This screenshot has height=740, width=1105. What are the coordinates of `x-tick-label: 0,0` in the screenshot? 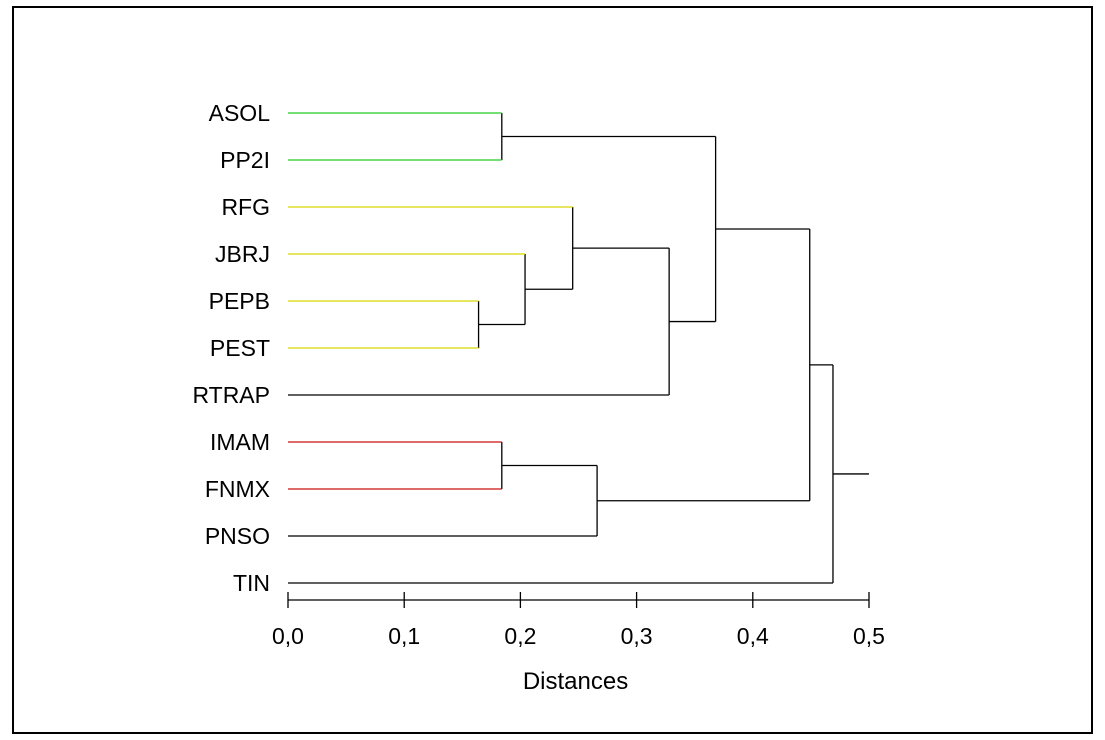 It's located at (288, 636).